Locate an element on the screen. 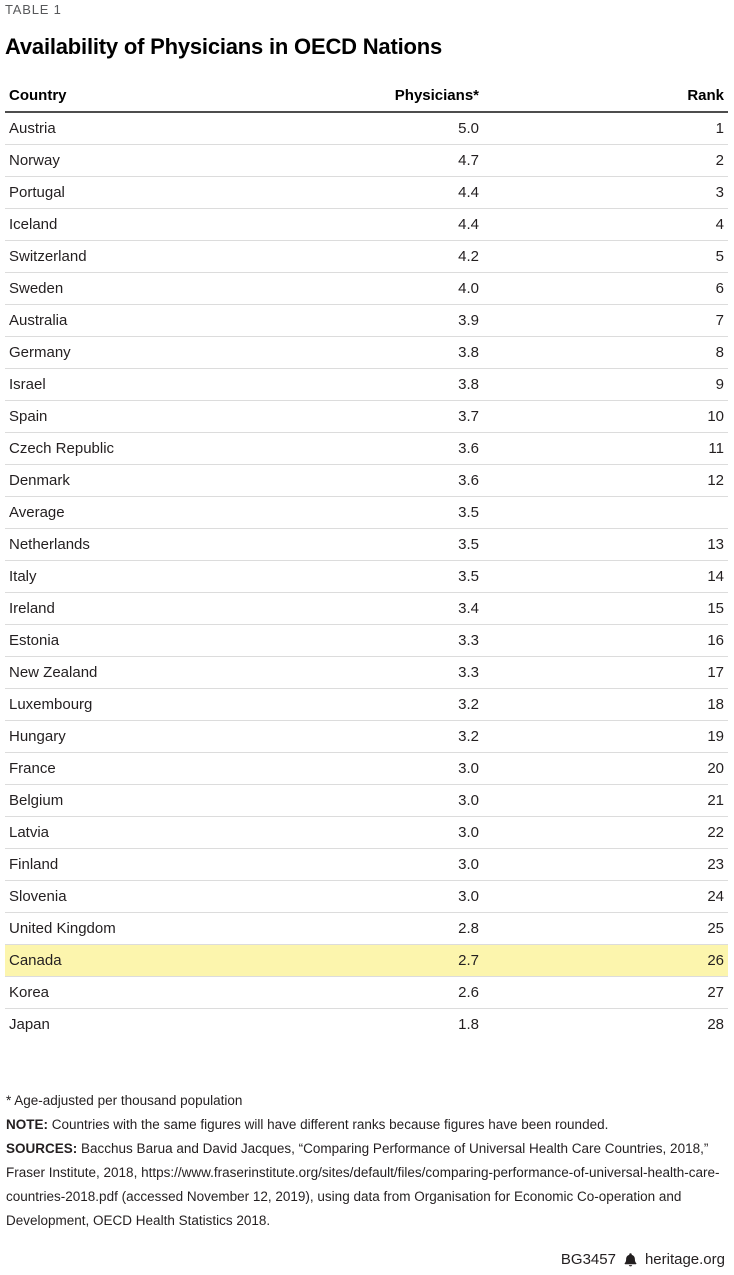 The image size is (734, 1275). table-row: Austria 5.0 1 is located at coordinates (366, 128).